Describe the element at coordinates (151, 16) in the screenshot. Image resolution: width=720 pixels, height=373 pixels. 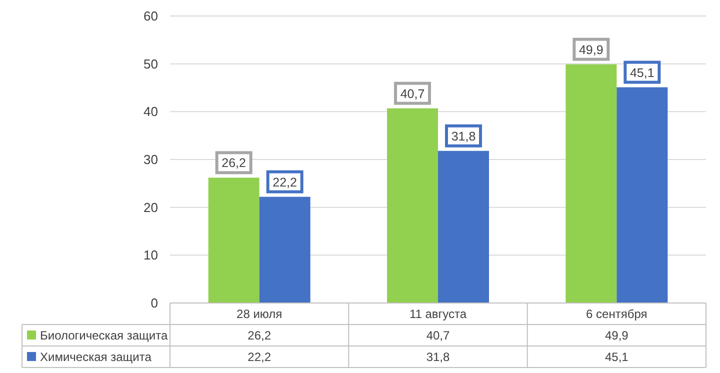
I see `y-tick-label: 60` at that location.